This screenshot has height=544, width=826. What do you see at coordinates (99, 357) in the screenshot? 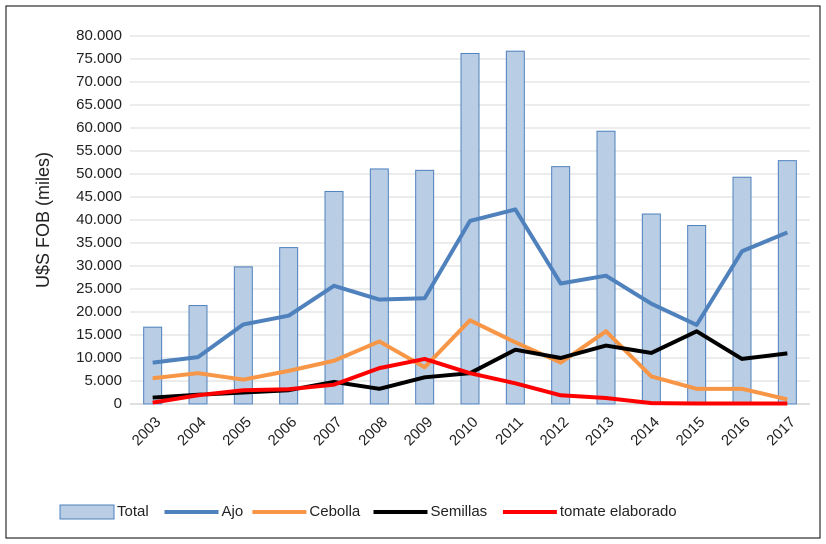
I see `y-tick-label: 10.000` at bounding box center [99, 357].